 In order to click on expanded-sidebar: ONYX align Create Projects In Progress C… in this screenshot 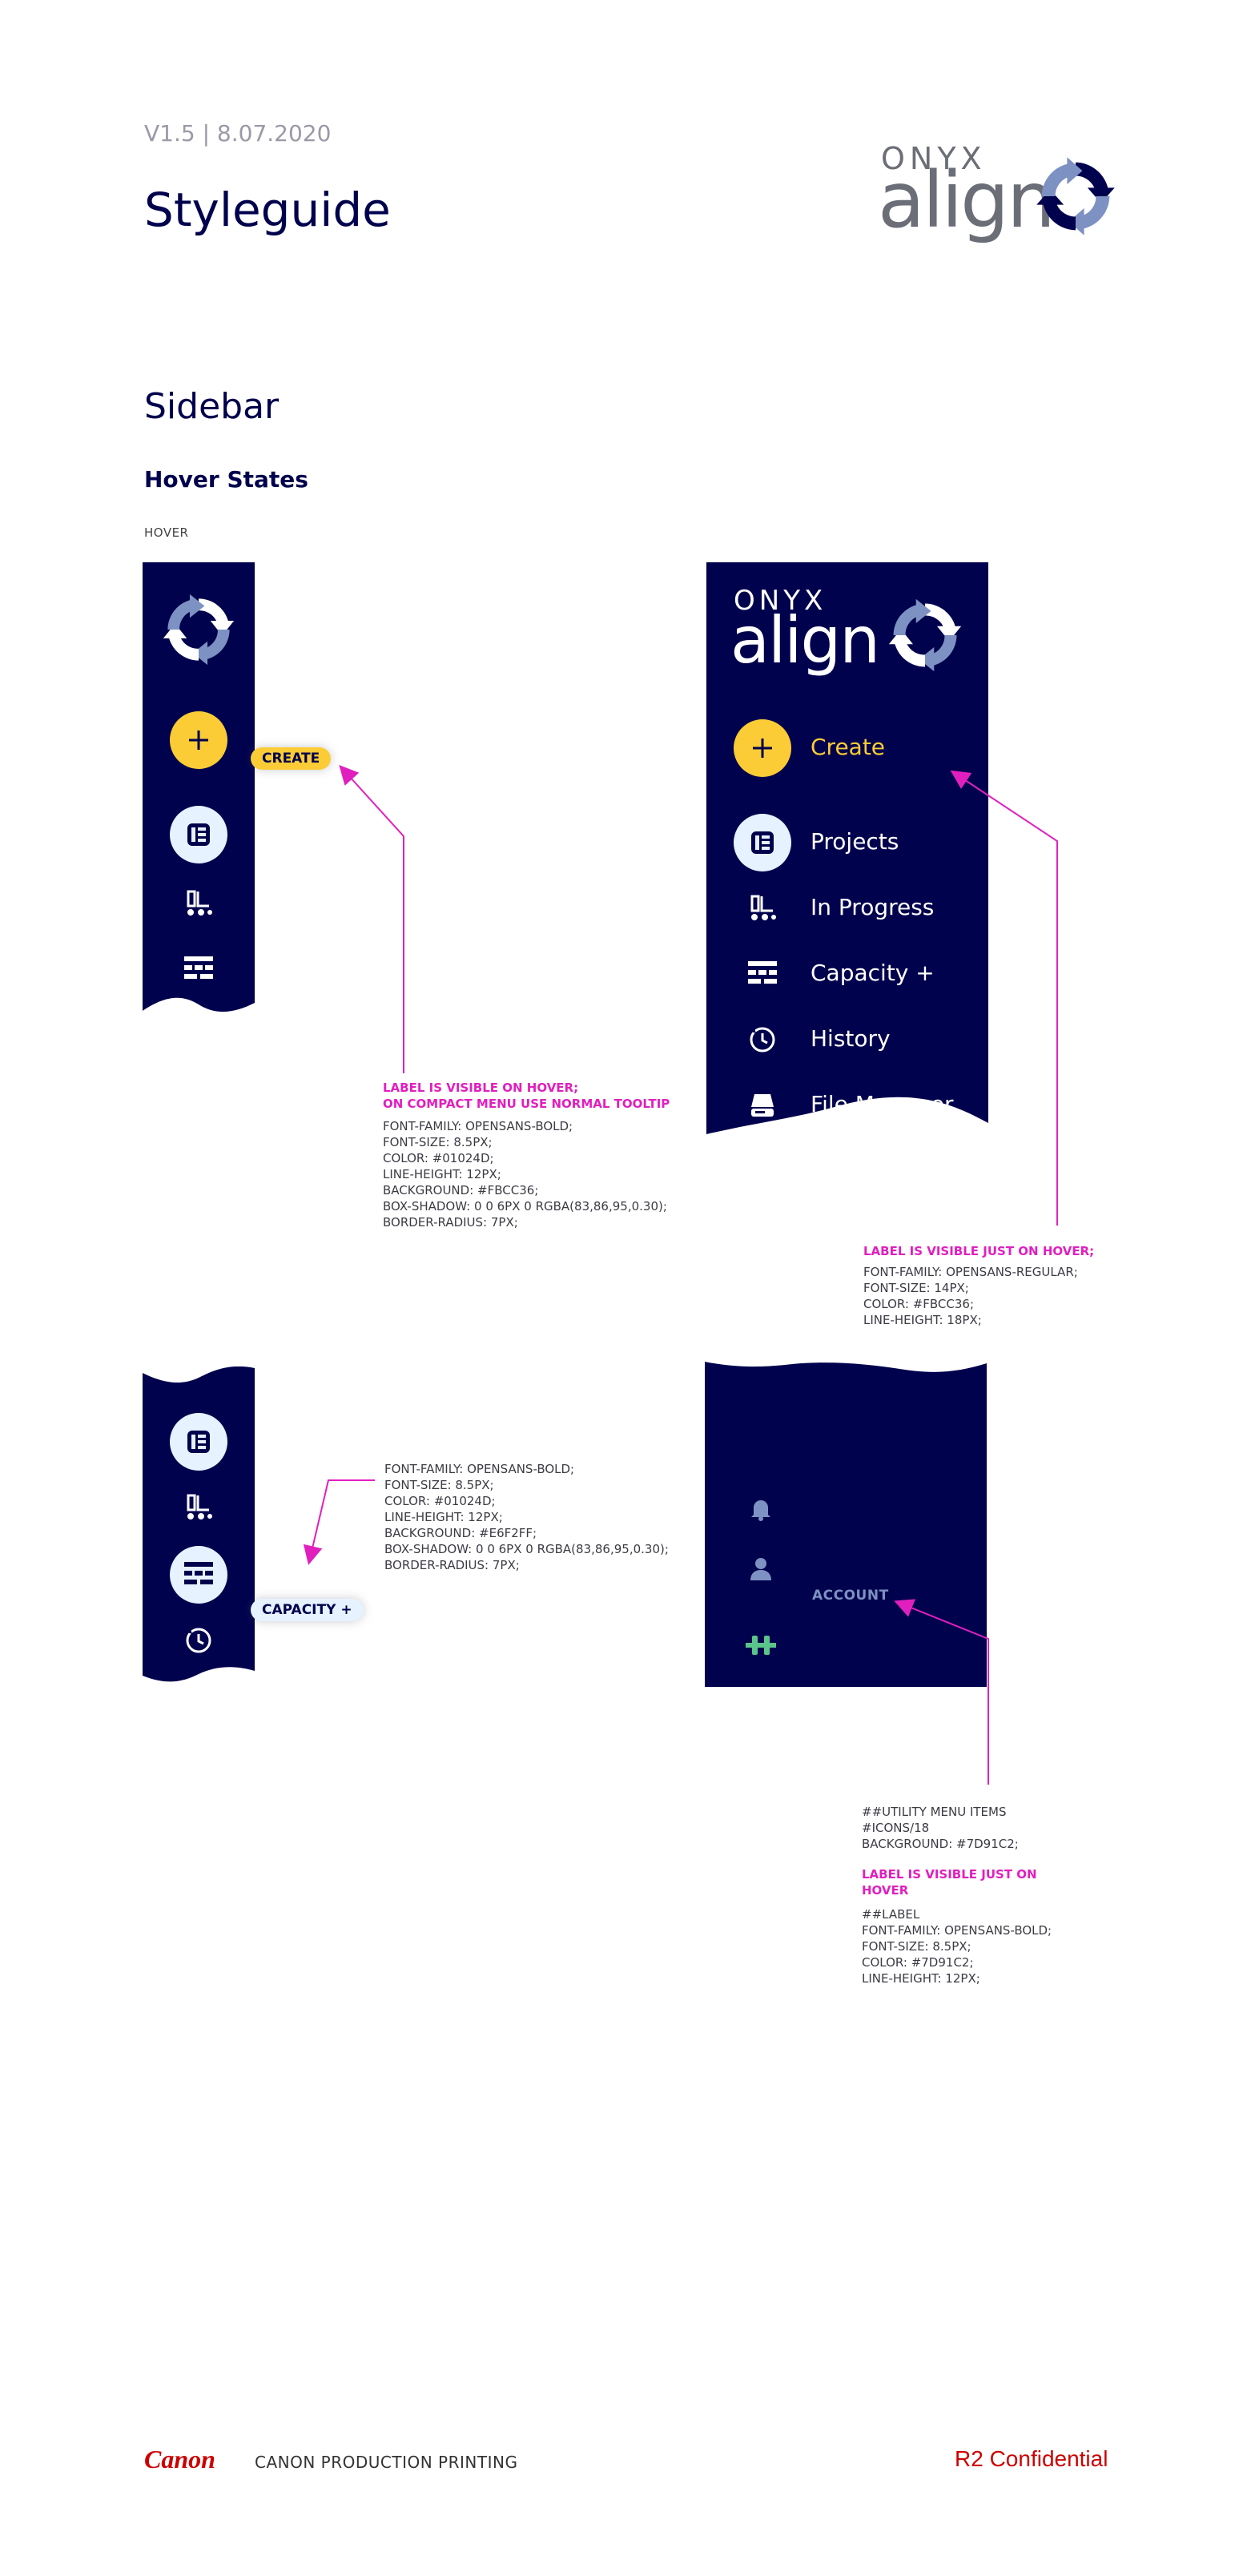, I will do `click(847, 850)`.